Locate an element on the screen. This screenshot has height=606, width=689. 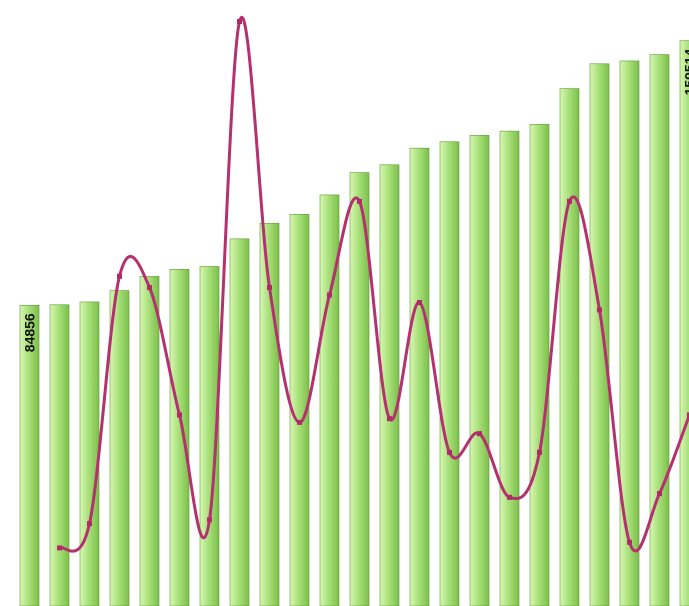
data-label-22: 159514 is located at coordinates (685, 71).